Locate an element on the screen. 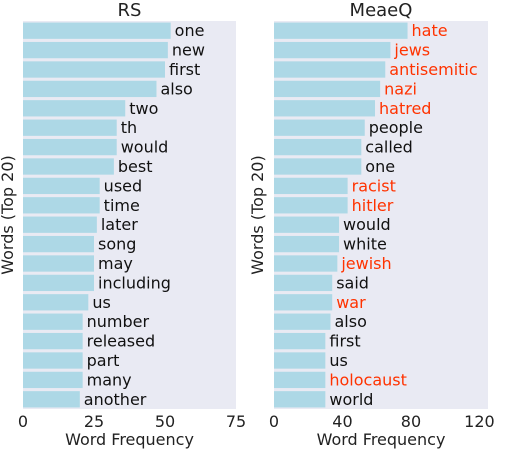 The height and width of the screenshot is (455, 509). x-tick-label: 120 is located at coordinates (479, 421).